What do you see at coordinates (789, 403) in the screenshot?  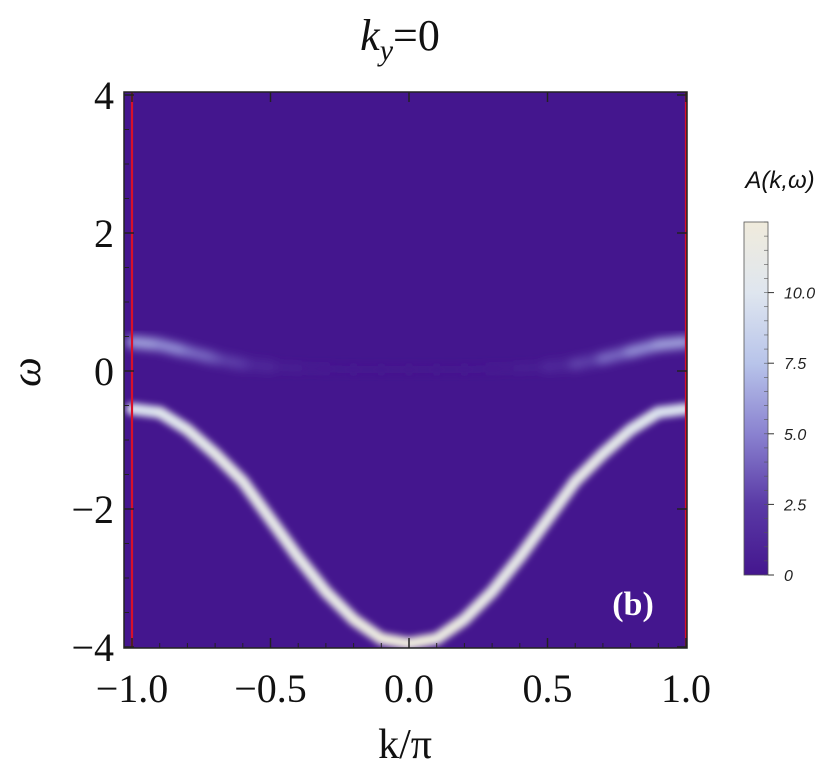 I see `colorbar-ticks: 0 2.5 5.0 7.5 10.0` at bounding box center [789, 403].